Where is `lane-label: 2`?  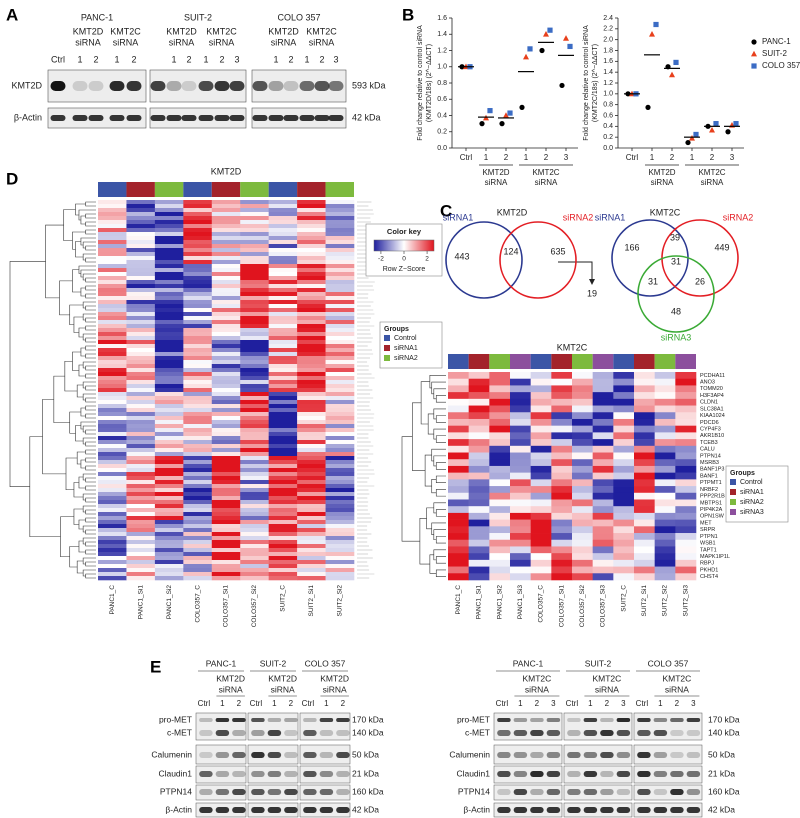 lane-label: 2 is located at coordinates (133, 59).